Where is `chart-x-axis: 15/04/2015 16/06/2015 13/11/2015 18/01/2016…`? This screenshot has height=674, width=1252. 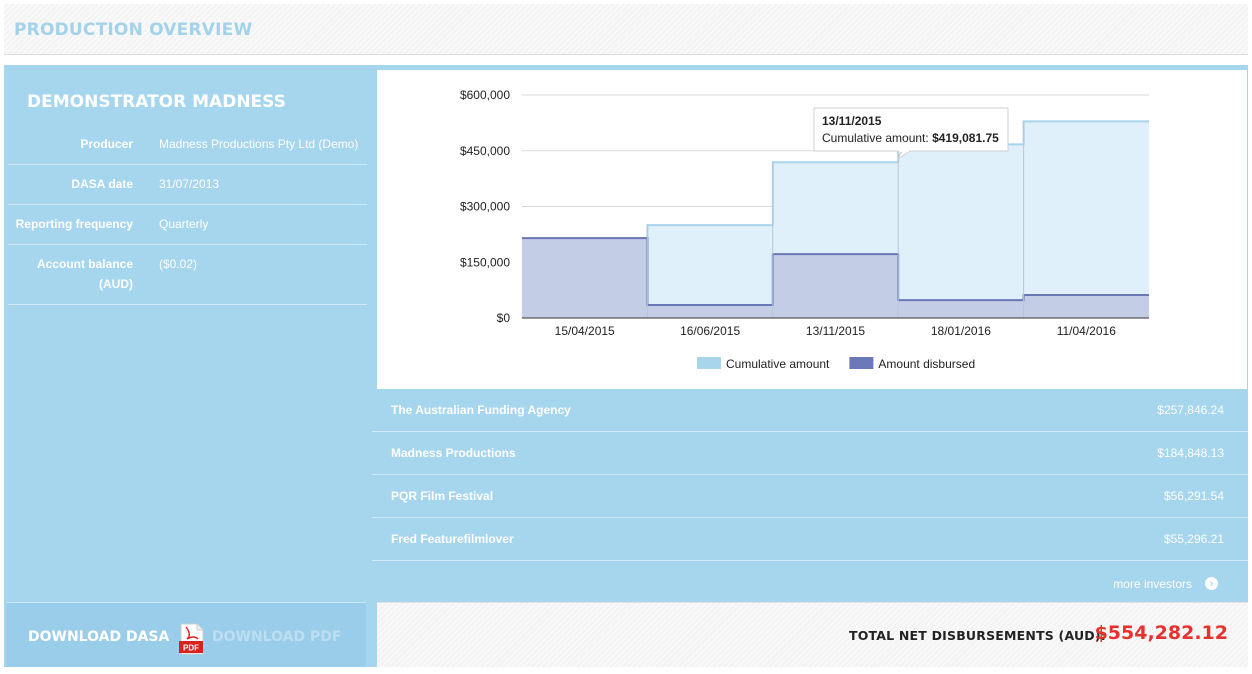
chart-x-axis: 15/04/2015 16/06/2015 13/11/2015 18/01/2016… is located at coordinates (836, 331).